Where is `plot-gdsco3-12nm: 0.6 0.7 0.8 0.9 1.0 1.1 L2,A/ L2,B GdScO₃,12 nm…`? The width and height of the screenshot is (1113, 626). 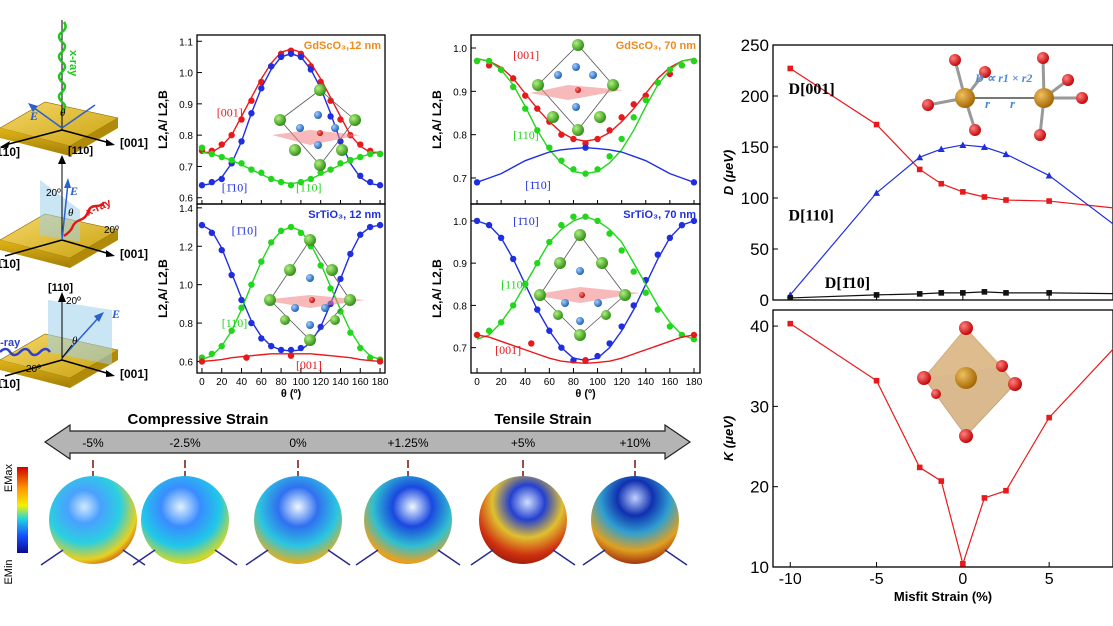
plot-gdsco3-12nm: 0.6 0.7 0.8 0.9 1.0 1.1 L2,A/ L2,B GdScO₃,12 nm… is located at coordinates (271, 119).